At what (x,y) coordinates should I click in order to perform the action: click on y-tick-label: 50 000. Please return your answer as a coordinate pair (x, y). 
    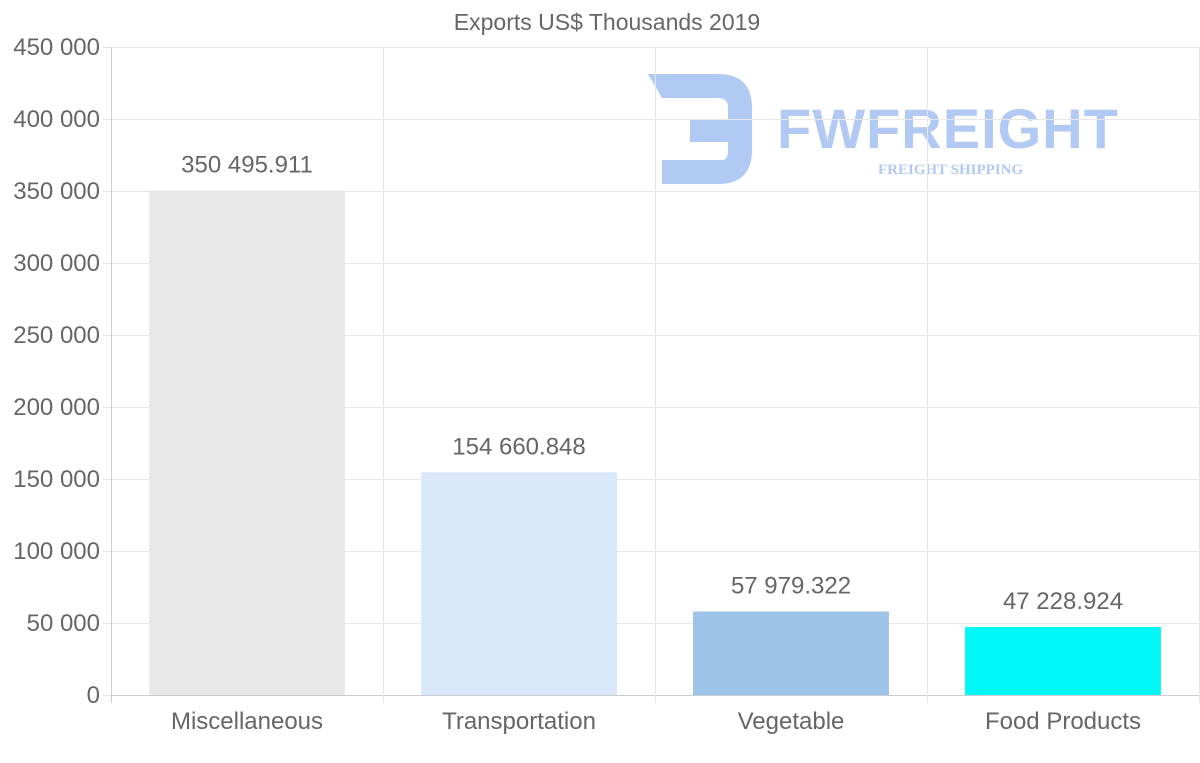
    Looking at the image, I should click on (63, 623).